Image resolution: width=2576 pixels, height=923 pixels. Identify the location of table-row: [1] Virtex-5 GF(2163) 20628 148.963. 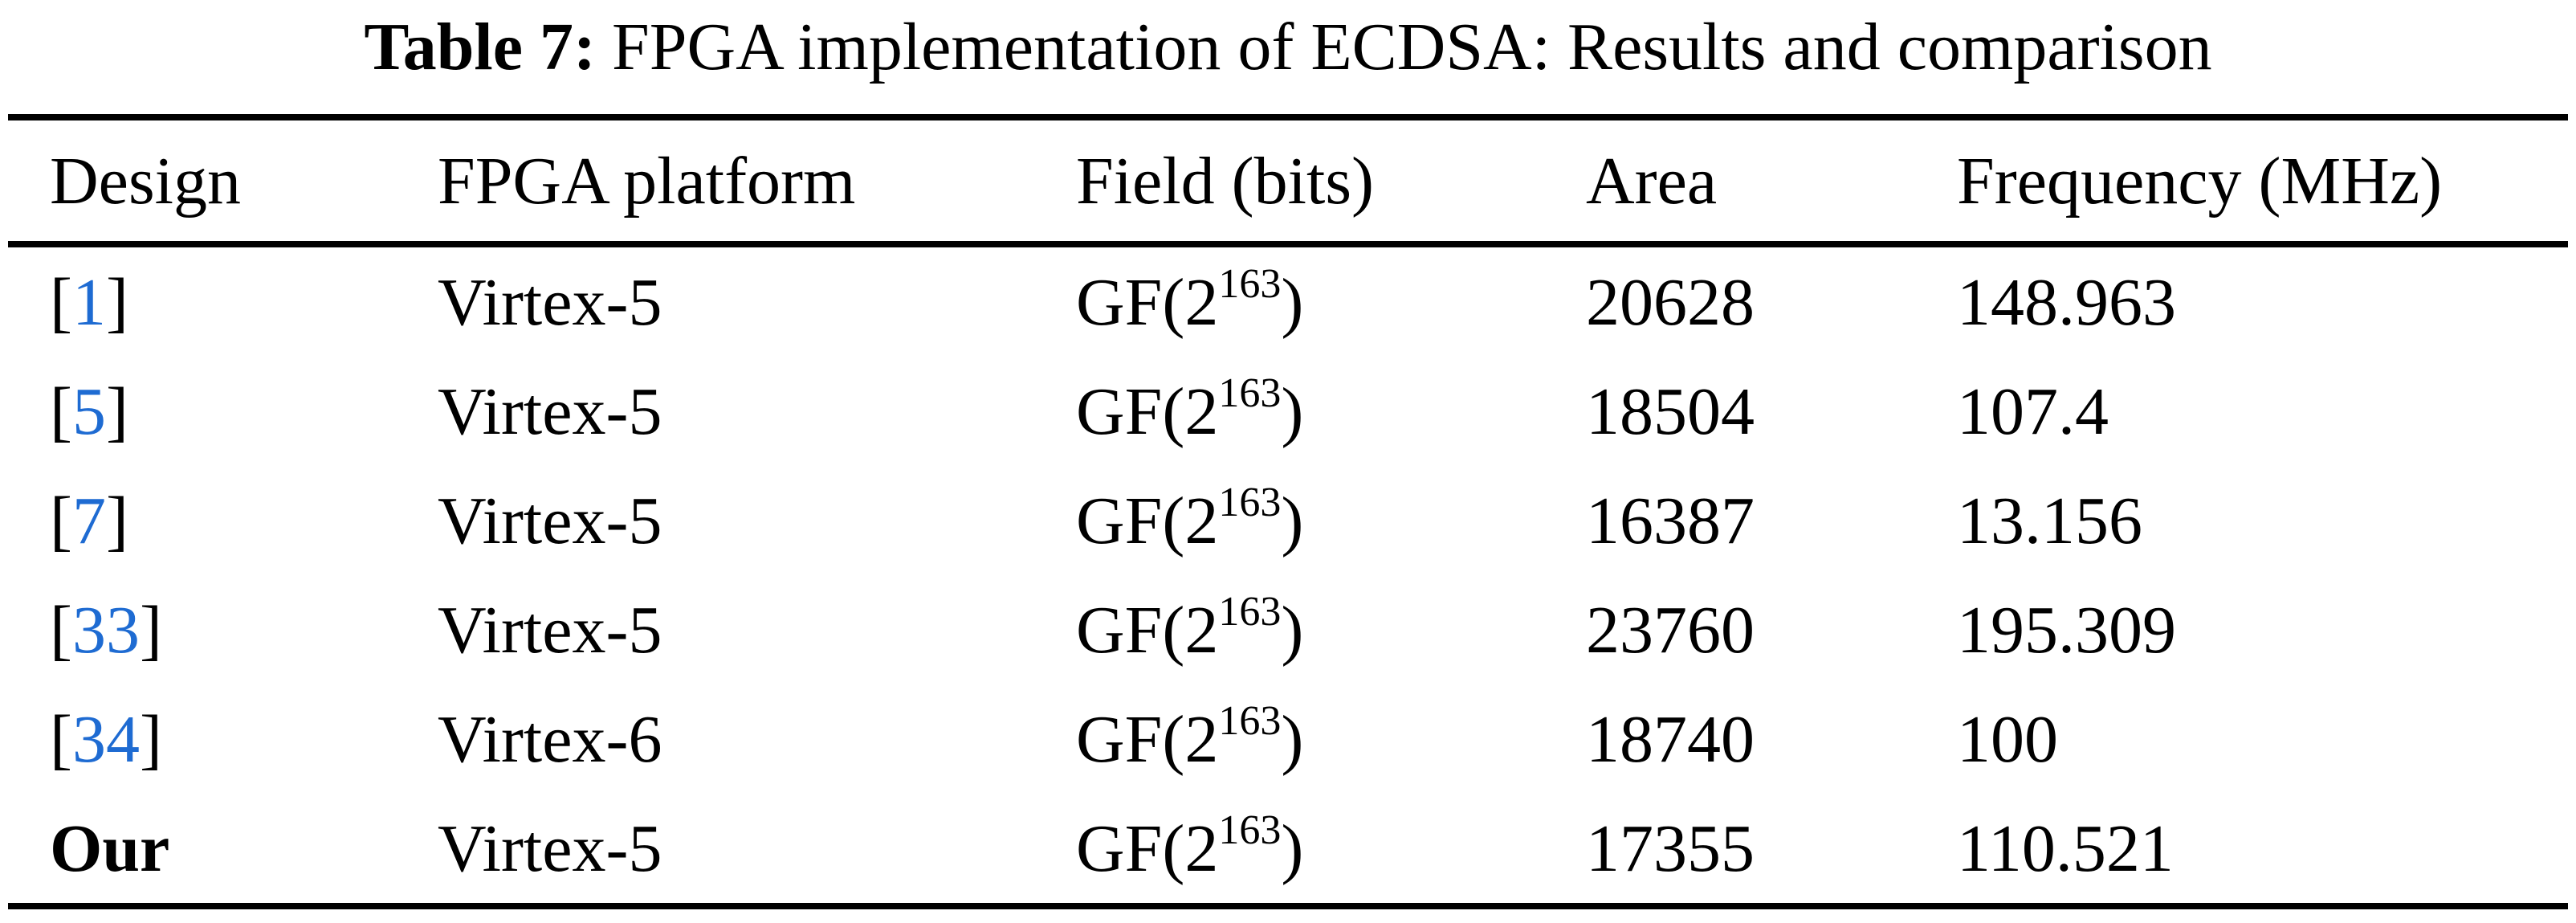
(1288, 301).